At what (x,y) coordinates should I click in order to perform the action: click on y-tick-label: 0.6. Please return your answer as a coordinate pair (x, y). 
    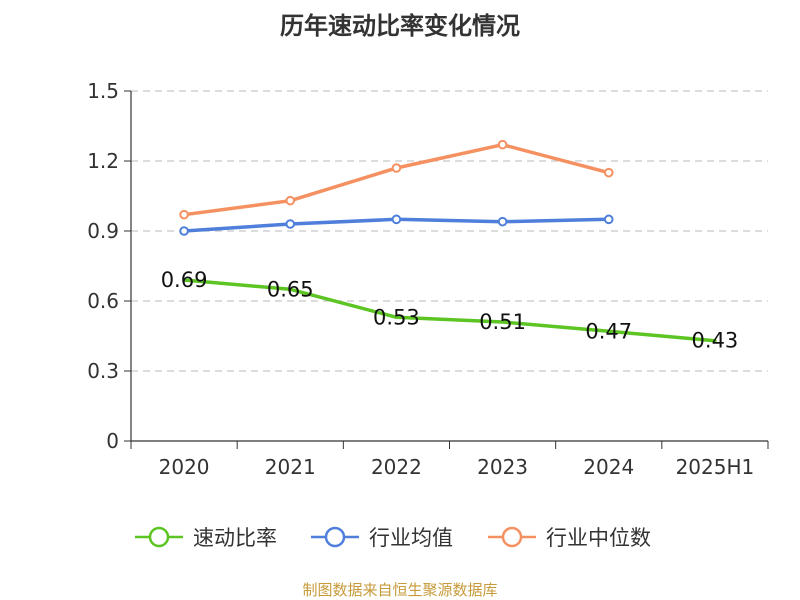
    Looking at the image, I should click on (103, 301).